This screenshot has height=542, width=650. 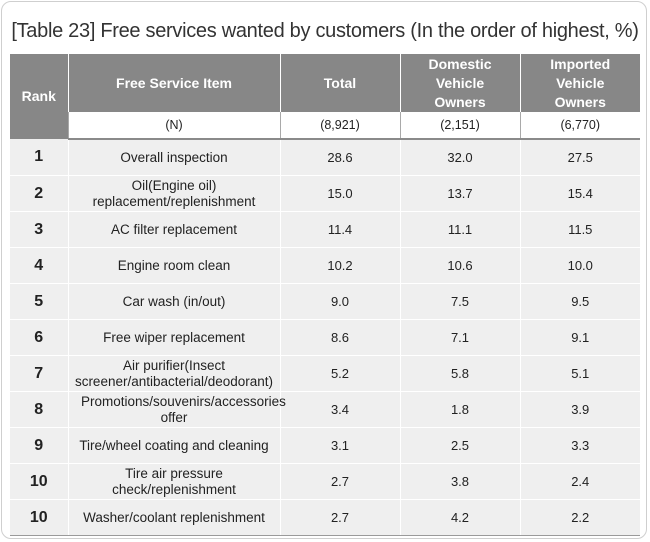 What do you see at coordinates (339, 229) in the screenshot?
I see `total-cell: 11.4` at bounding box center [339, 229].